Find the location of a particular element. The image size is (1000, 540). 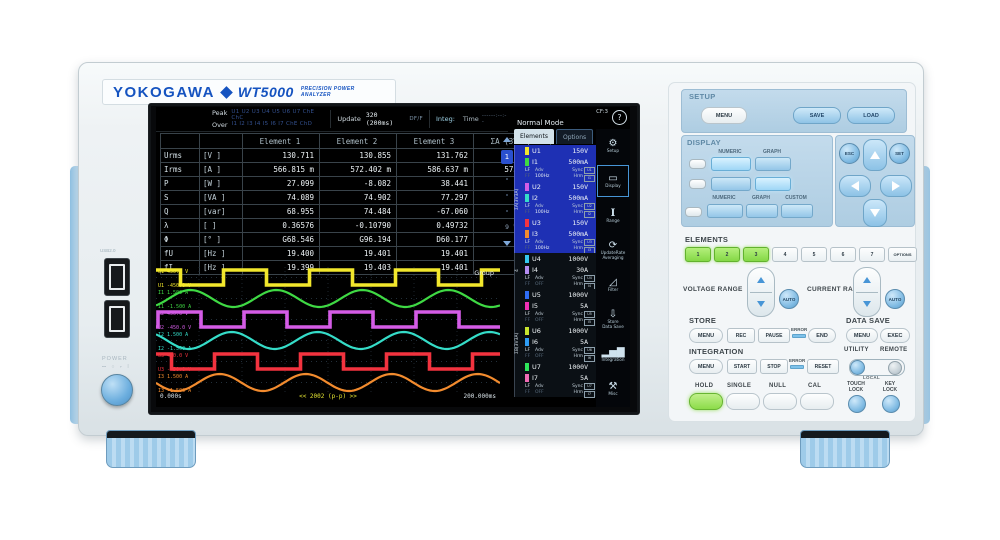

menu-item-updaterate: ⟳ UpdateRate Averaging is located at coordinates (613, 250).